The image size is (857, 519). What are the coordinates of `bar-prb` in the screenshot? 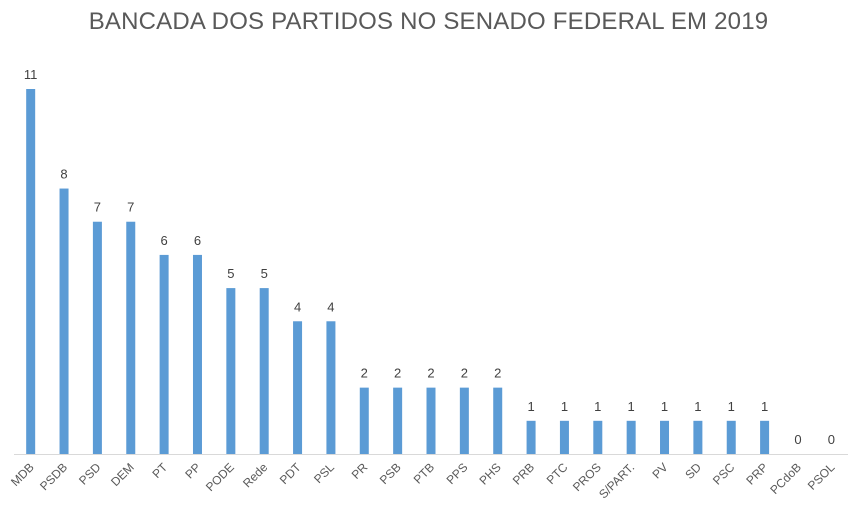 It's located at (531, 437).